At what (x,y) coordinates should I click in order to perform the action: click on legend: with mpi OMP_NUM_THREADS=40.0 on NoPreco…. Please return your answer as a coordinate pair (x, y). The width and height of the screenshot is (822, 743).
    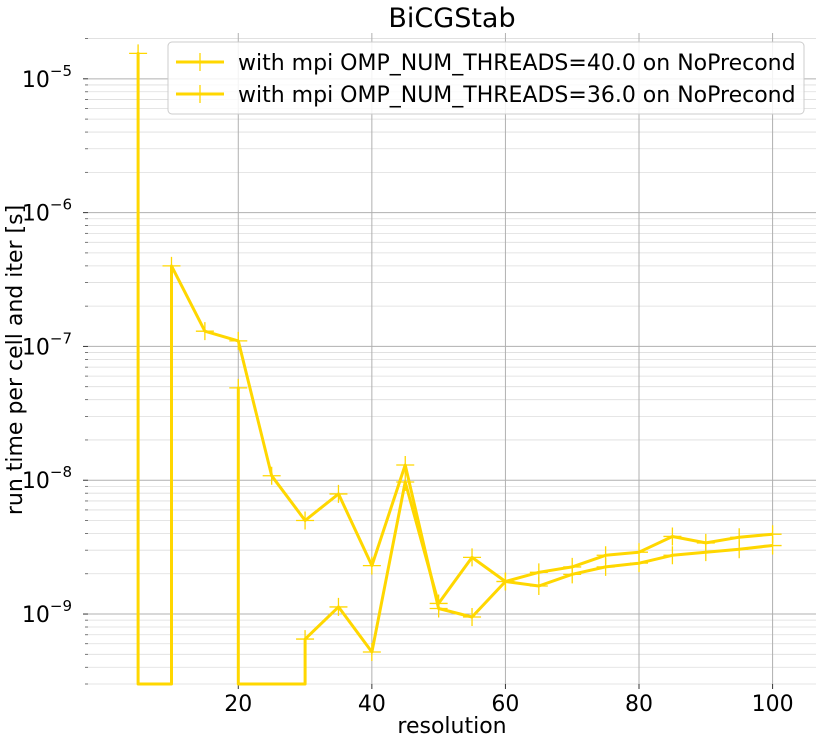
    Looking at the image, I should click on (486, 78).